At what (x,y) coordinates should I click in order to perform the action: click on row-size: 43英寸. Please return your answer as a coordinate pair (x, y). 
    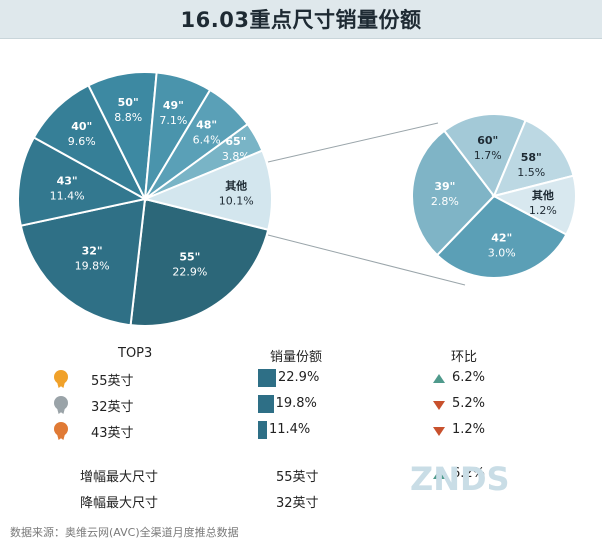
    Looking at the image, I should click on (112, 433).